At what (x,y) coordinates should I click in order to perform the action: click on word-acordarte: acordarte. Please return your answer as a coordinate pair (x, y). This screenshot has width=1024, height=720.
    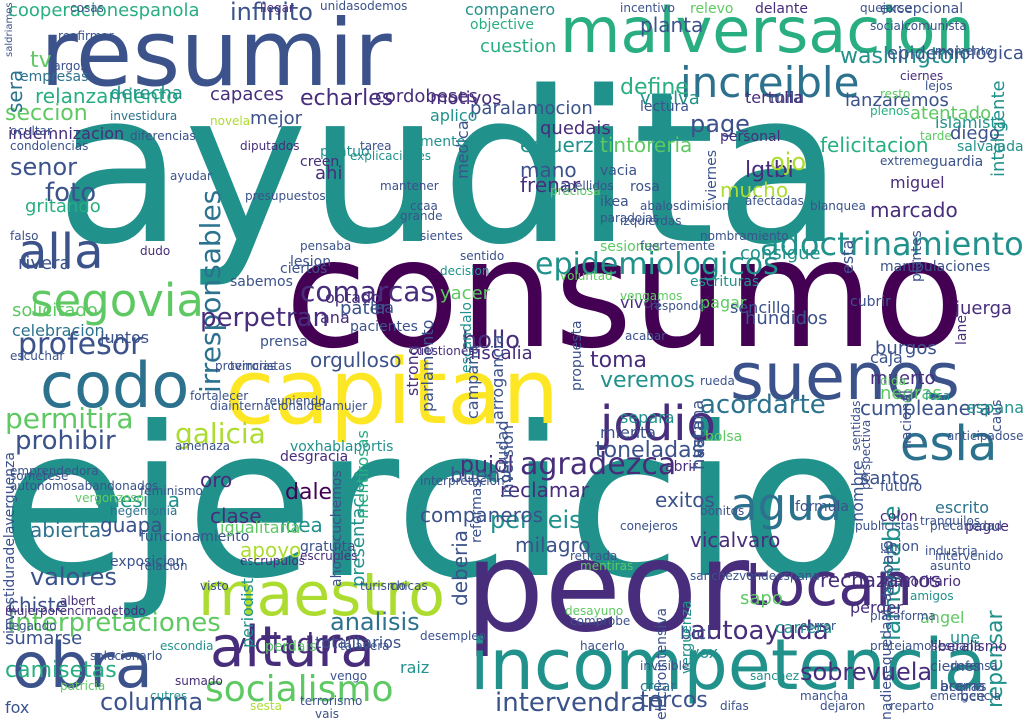
    Looking at the image, I should click on (763, 405).